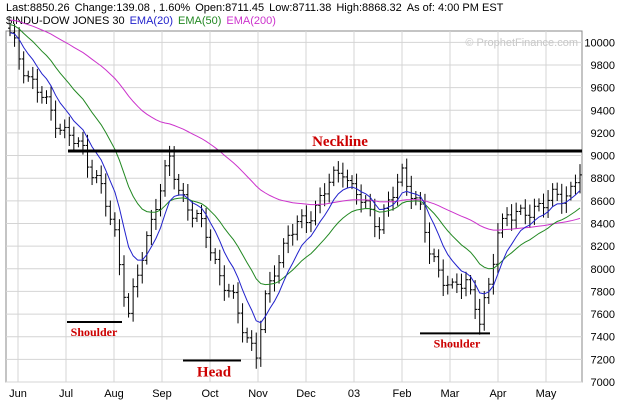 This screenshot has width=620, height=400. What do you see at coordinates (18, 394) in the screenshot?
I see `x-tick-label: Jun` at bounding box center [18, 394].